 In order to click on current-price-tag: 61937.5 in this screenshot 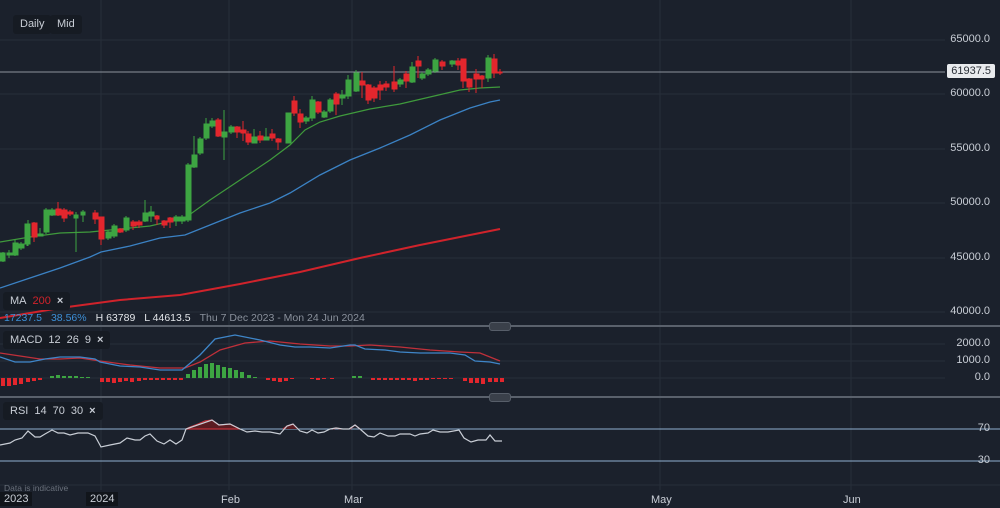, I will do `click(971, 71)`.